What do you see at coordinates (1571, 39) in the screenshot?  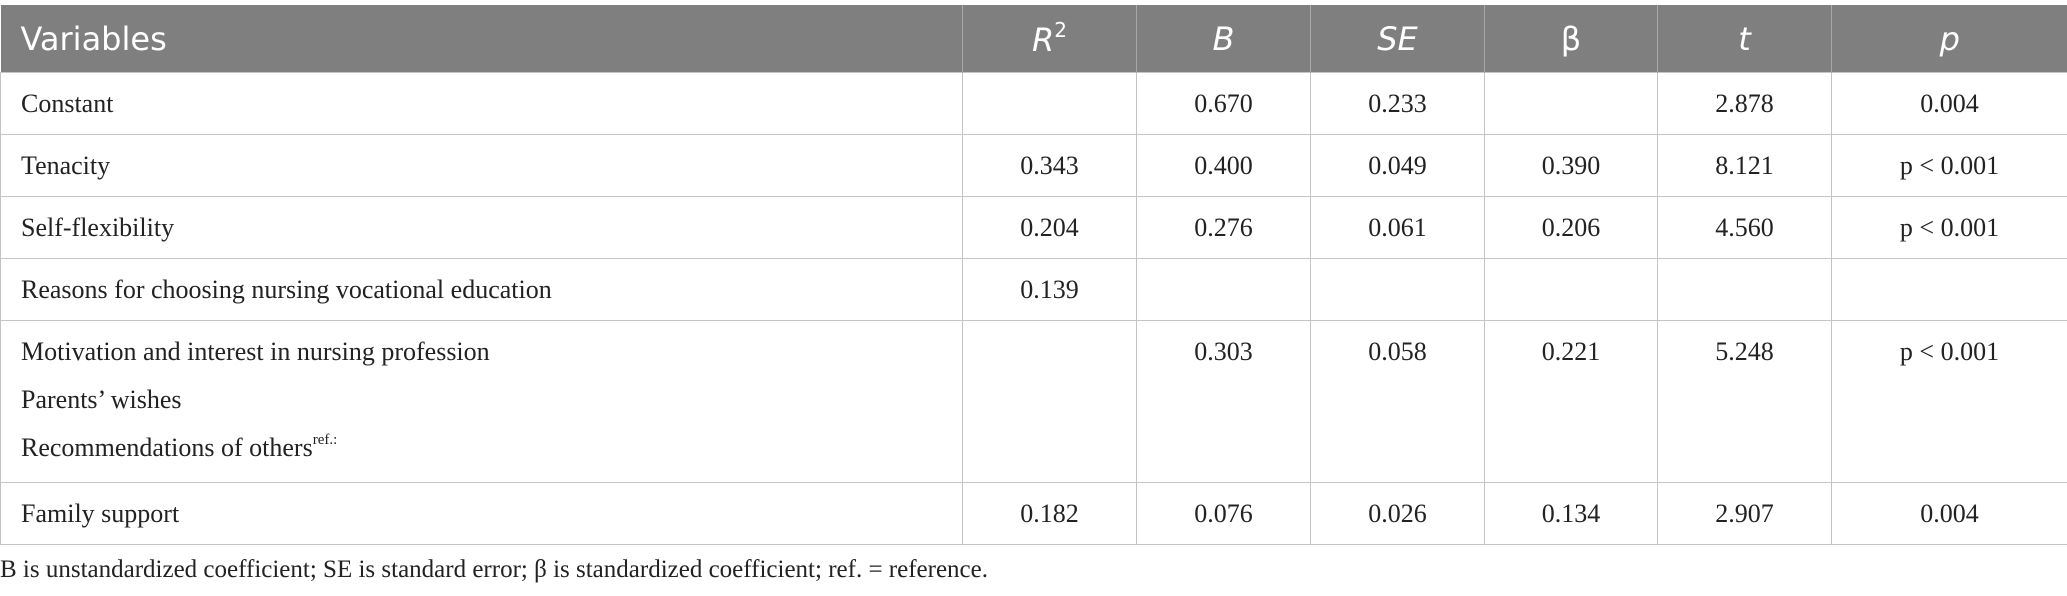 I see `header-cell: β` at bounding box center [1571, 39].